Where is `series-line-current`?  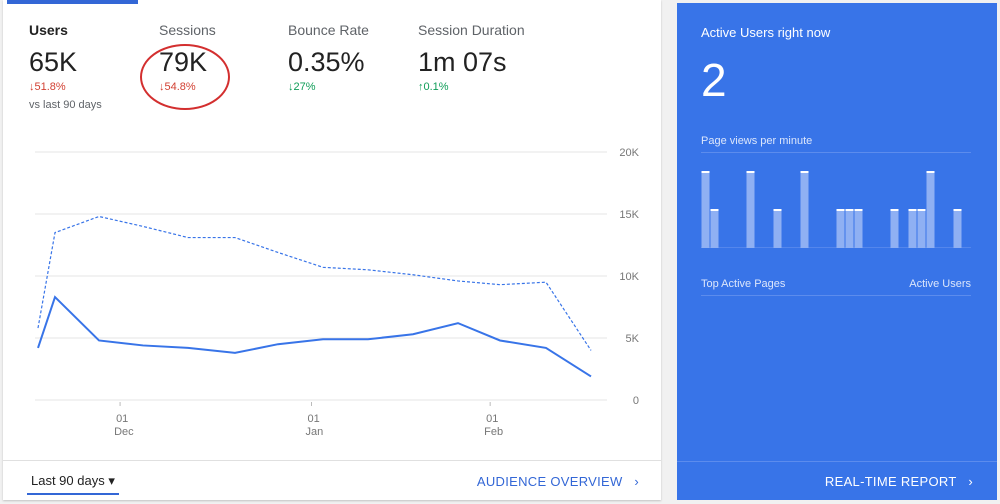 series-line-current is located at coordinates (314, 336).